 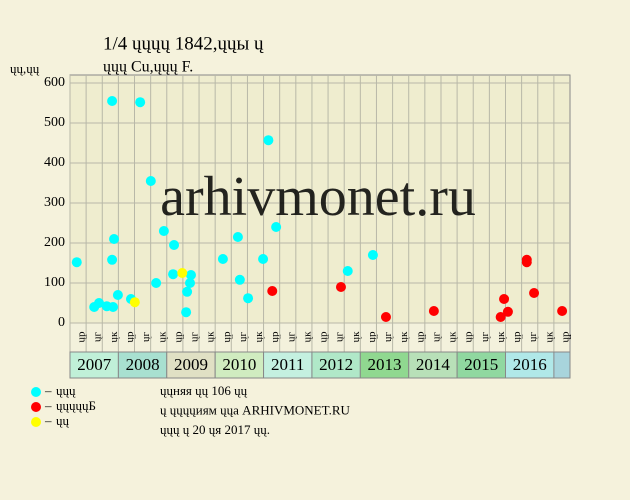 I want to click on legend-label: ųųųųųБ, so click(x=76, y=405).